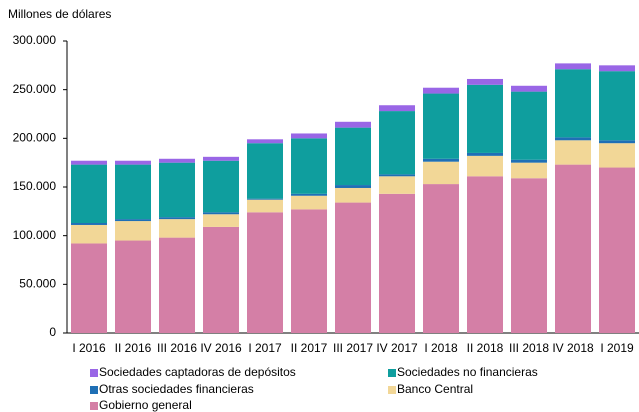 Image resolution: width=639 pixels, height=412 pixels. What do you see at coordinates (353, 348) in the screenshot?
I see `x-tick-label: III 2017` at bounding box center [353, 348].